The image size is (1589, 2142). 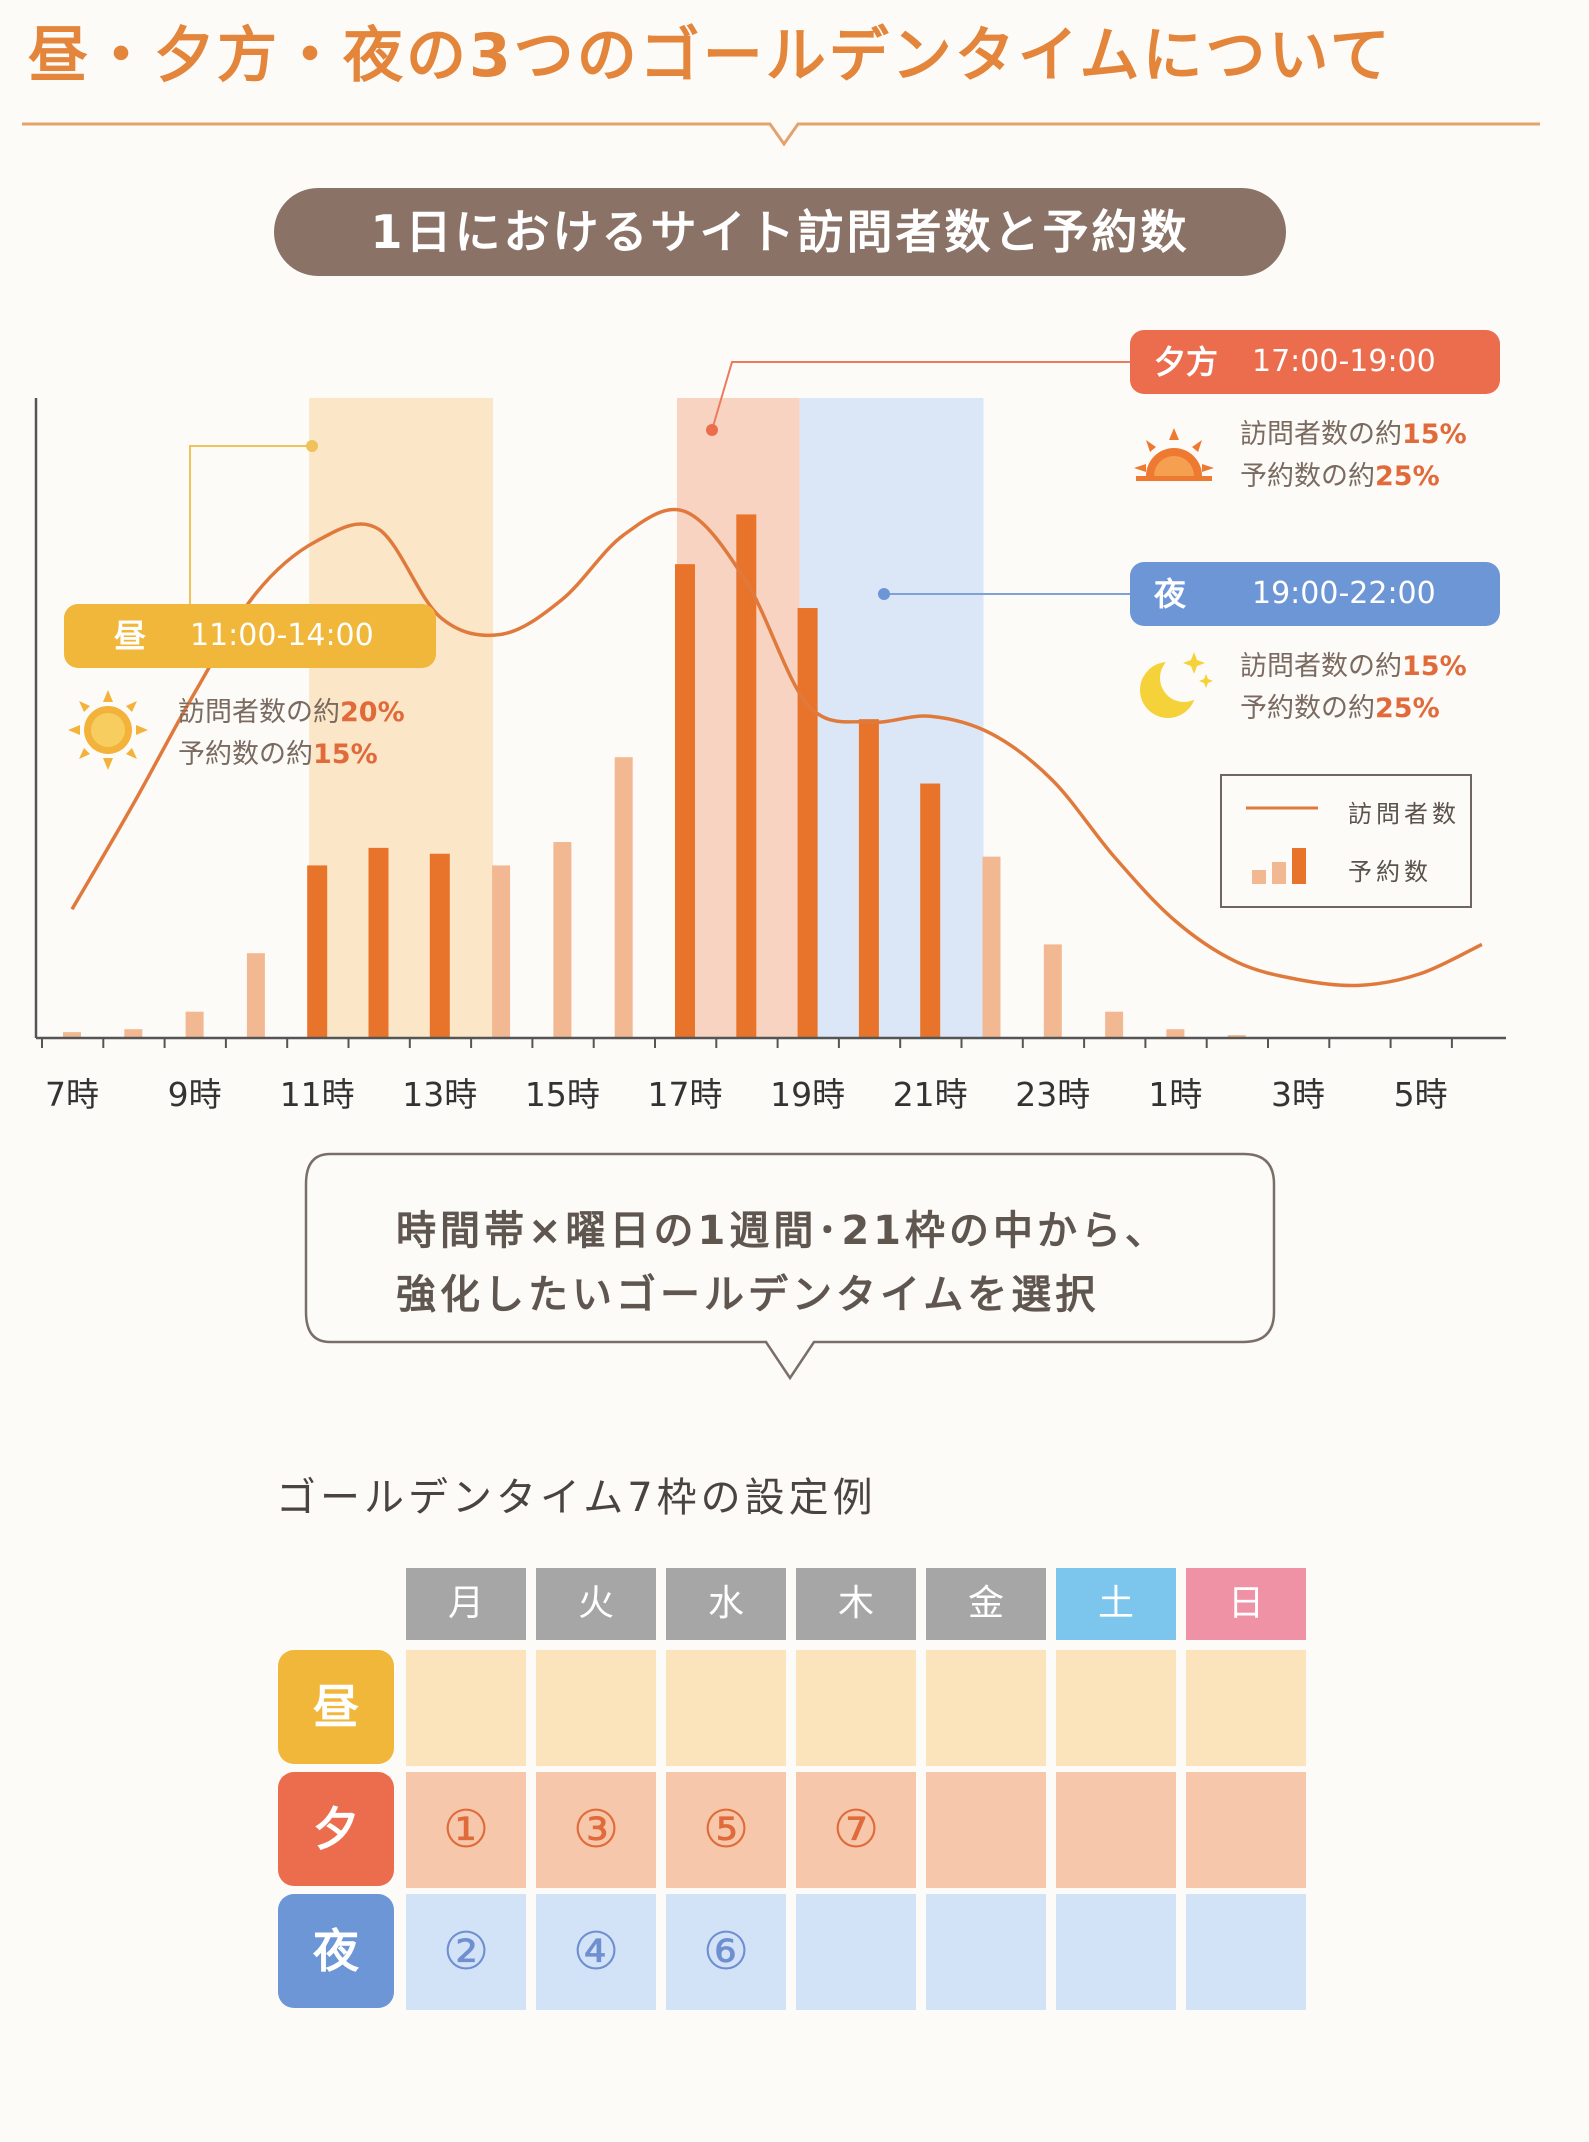 I want to click on legend-bar-swatch, so click(x=1279, y=866).